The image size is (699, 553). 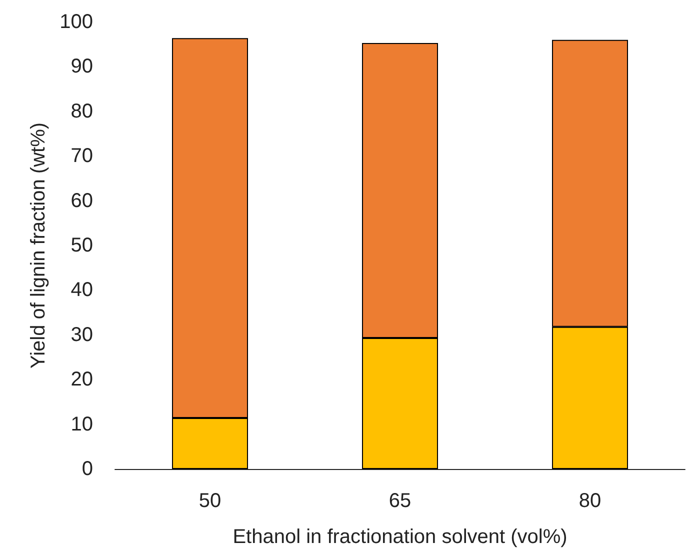 I want to click on x-tick-label: 50, so click(x=210, y=501).